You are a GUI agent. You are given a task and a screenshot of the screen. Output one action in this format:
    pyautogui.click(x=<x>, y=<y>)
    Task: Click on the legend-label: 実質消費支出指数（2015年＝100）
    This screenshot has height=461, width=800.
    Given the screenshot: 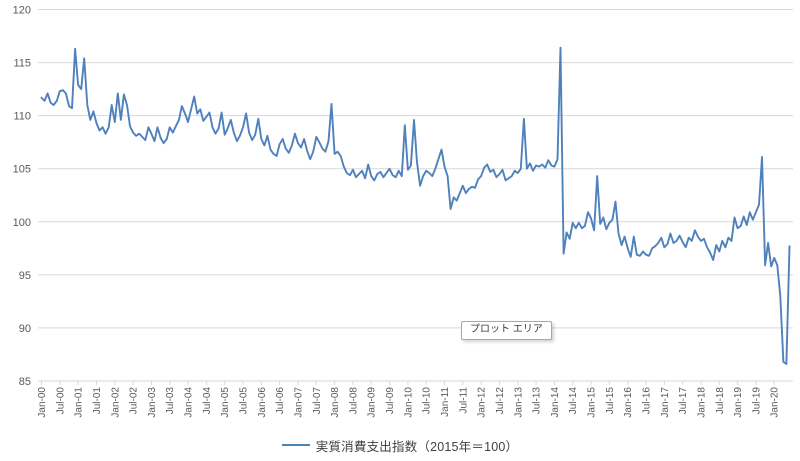 What is the action you would take?
    pyautogui.click(x=417, y=446)
    